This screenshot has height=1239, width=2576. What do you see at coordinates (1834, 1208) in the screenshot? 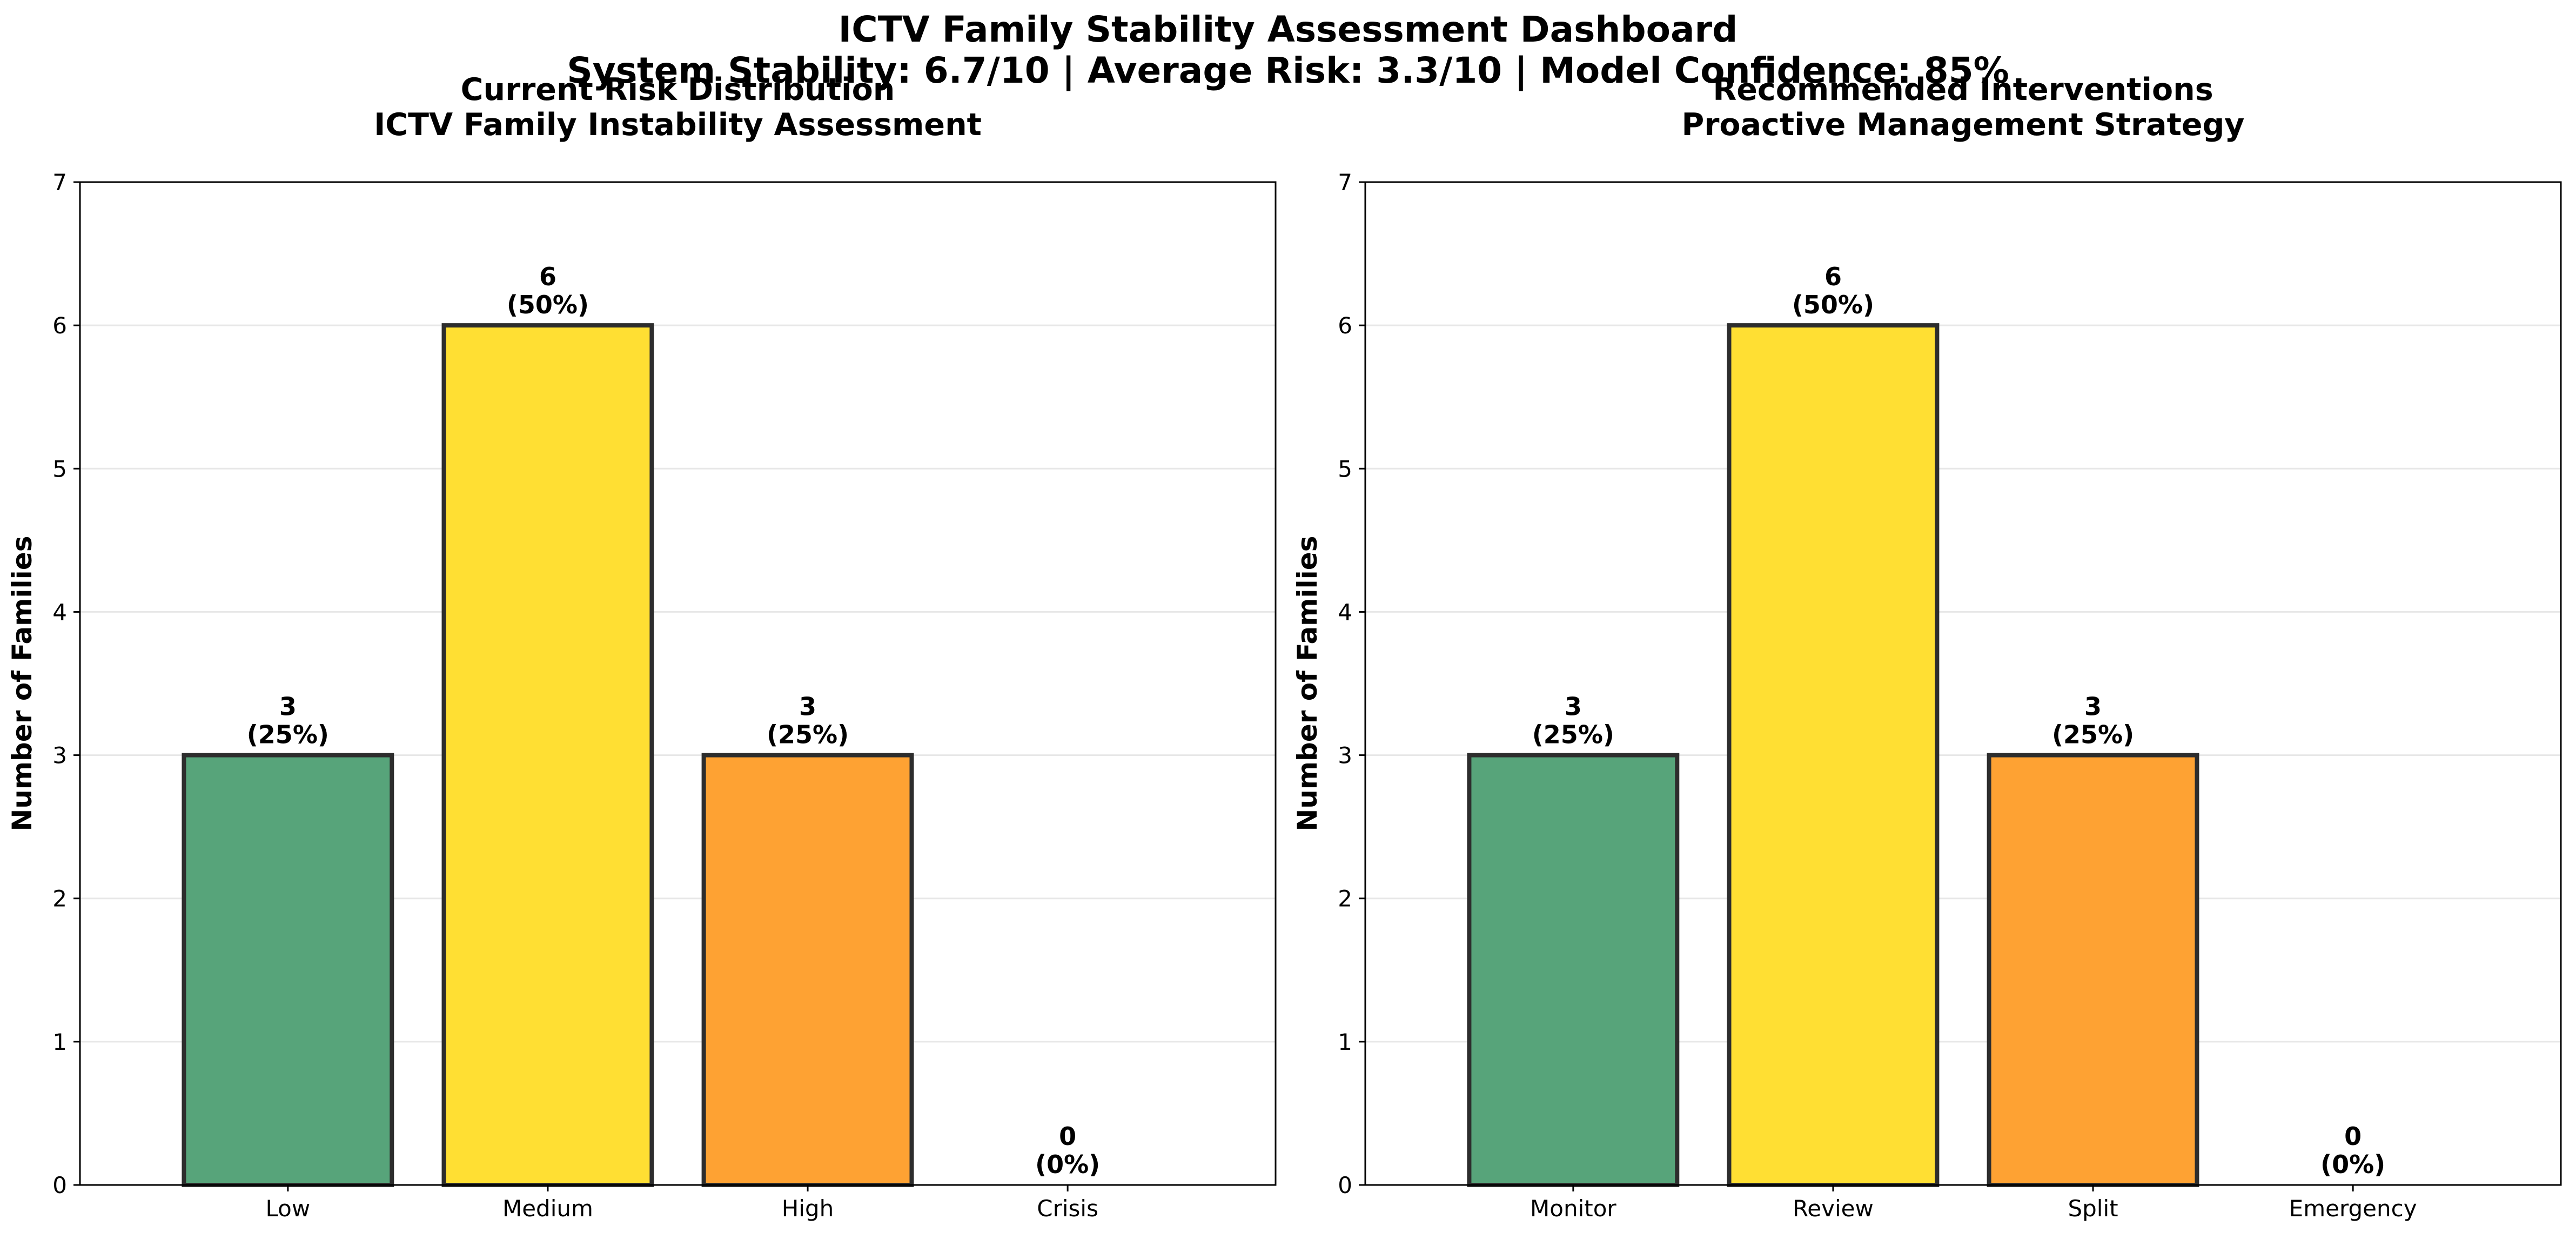
I see `x-tick-label-review: Review` at bounding box center [1834, 1208].